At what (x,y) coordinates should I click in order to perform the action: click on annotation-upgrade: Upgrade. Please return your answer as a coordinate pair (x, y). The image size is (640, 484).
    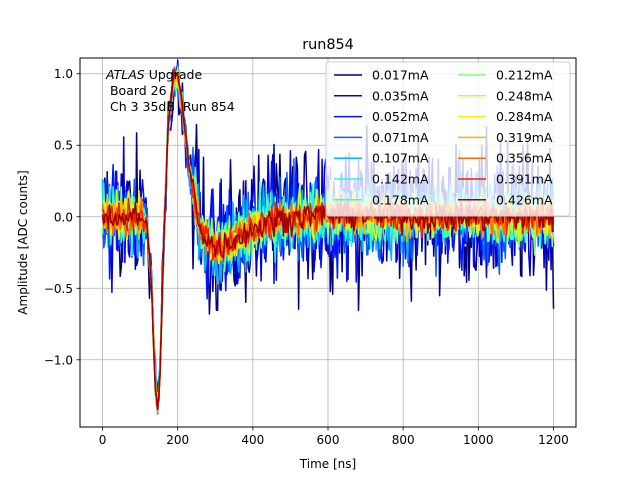
    Looking at the image, I should click on (174, 74).